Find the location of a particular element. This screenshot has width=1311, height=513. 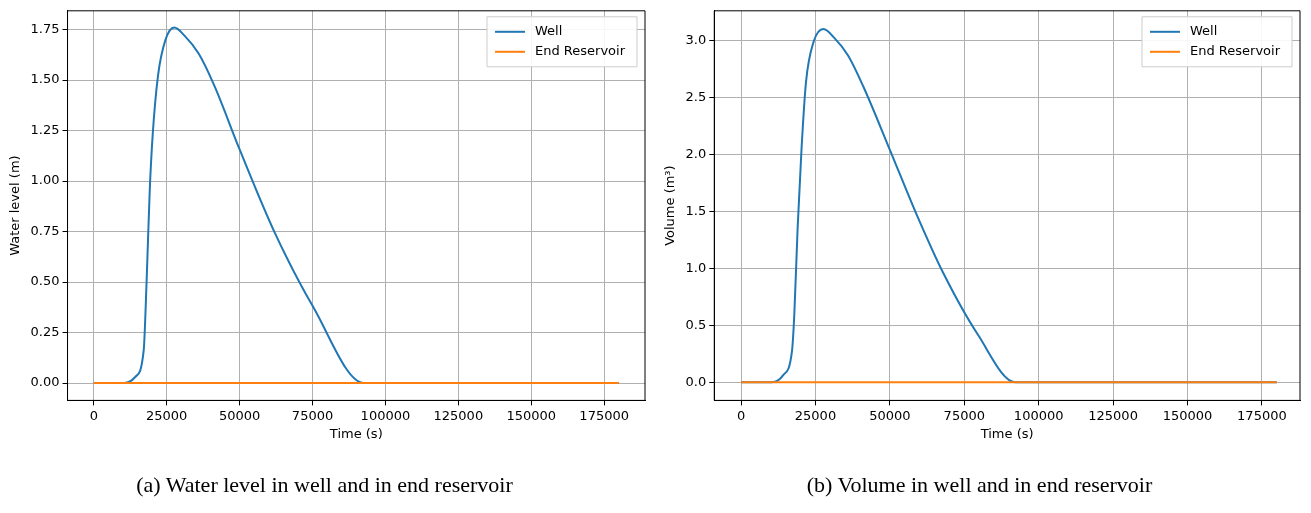

y-axis-title: Volume (m³) is located at coordinates (670, 205).